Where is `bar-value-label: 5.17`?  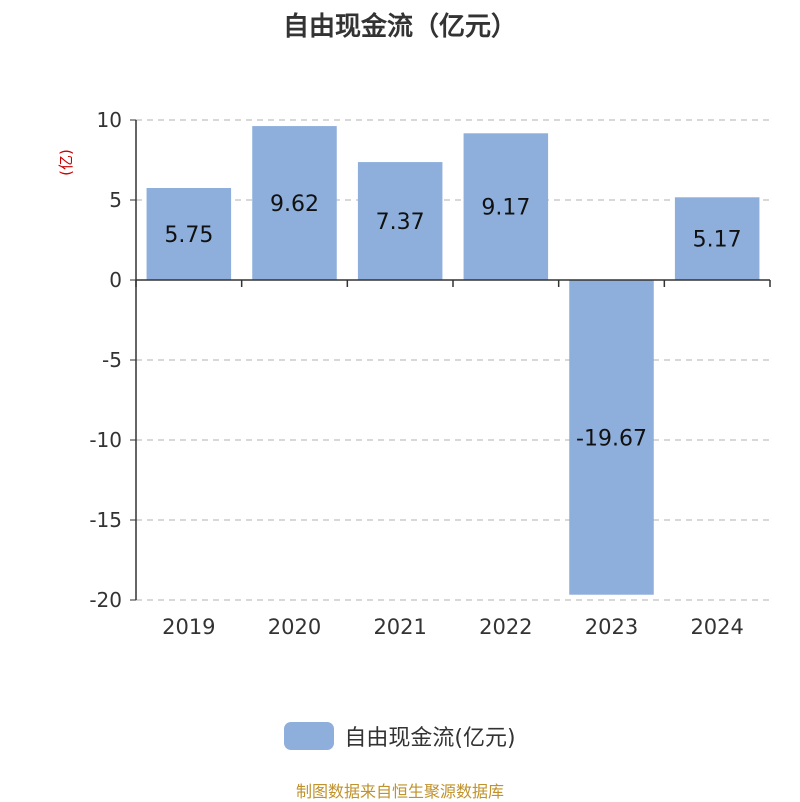 bar-value-label: 5.17 is located at coordinates (717, 240).